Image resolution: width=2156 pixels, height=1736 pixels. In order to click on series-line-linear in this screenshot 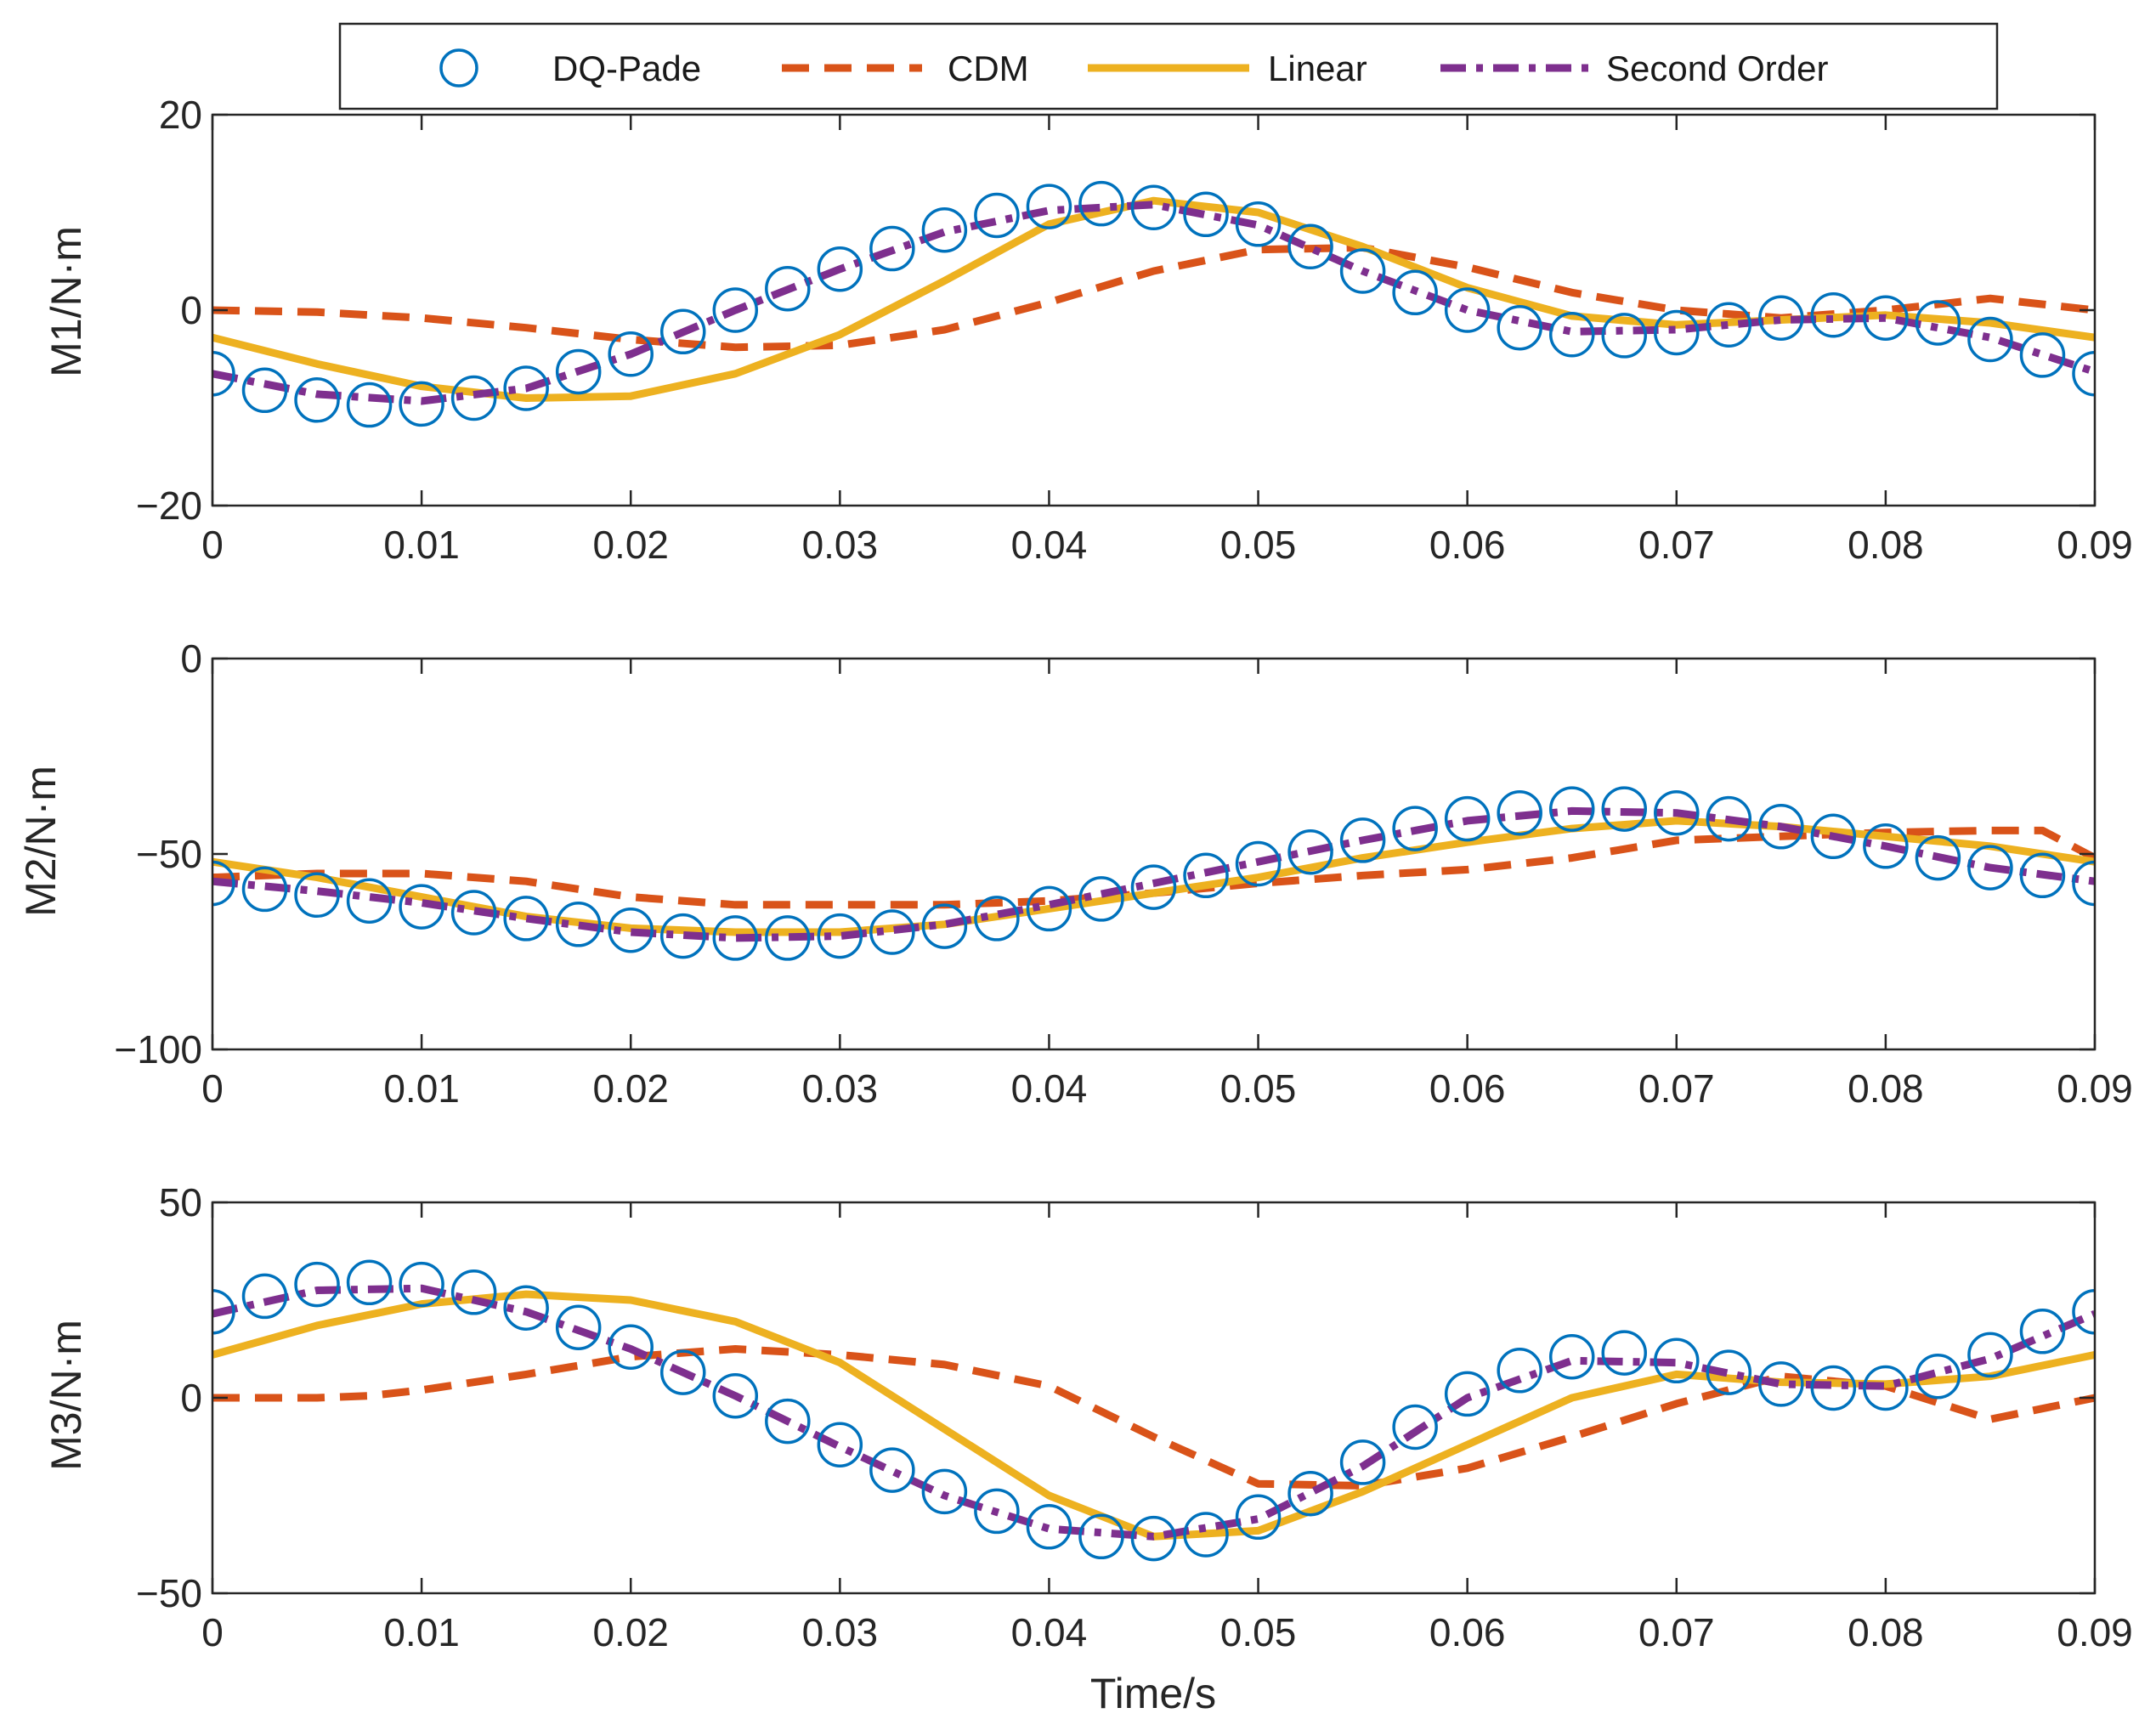, I will do `click(1153, 299)`.